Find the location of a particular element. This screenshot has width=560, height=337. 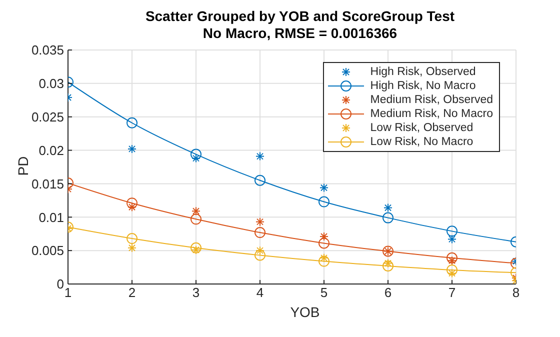

x-axis-title: YOB is located at coordinates (305, 312).